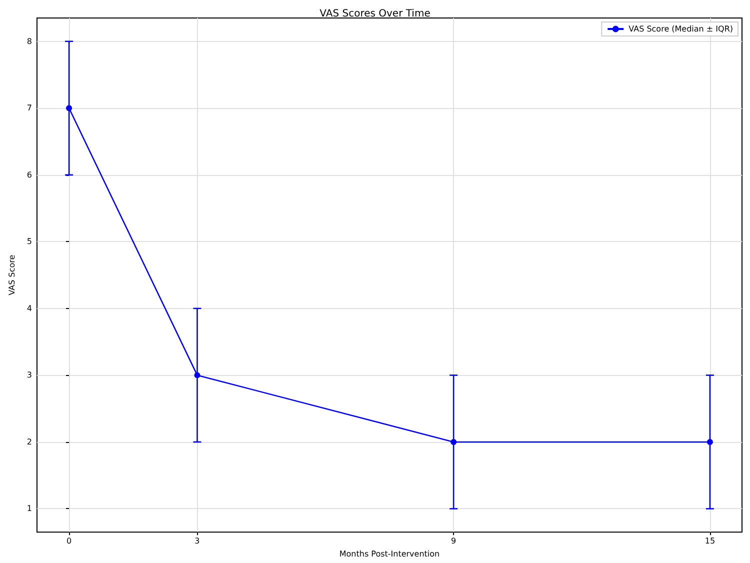 Image resolution: width=750 pixels, height=563 pixels. Describe the element at coordinates (375, 14) in the screenshot. I see `chart-title: VAS Scores Over Time` at that location.